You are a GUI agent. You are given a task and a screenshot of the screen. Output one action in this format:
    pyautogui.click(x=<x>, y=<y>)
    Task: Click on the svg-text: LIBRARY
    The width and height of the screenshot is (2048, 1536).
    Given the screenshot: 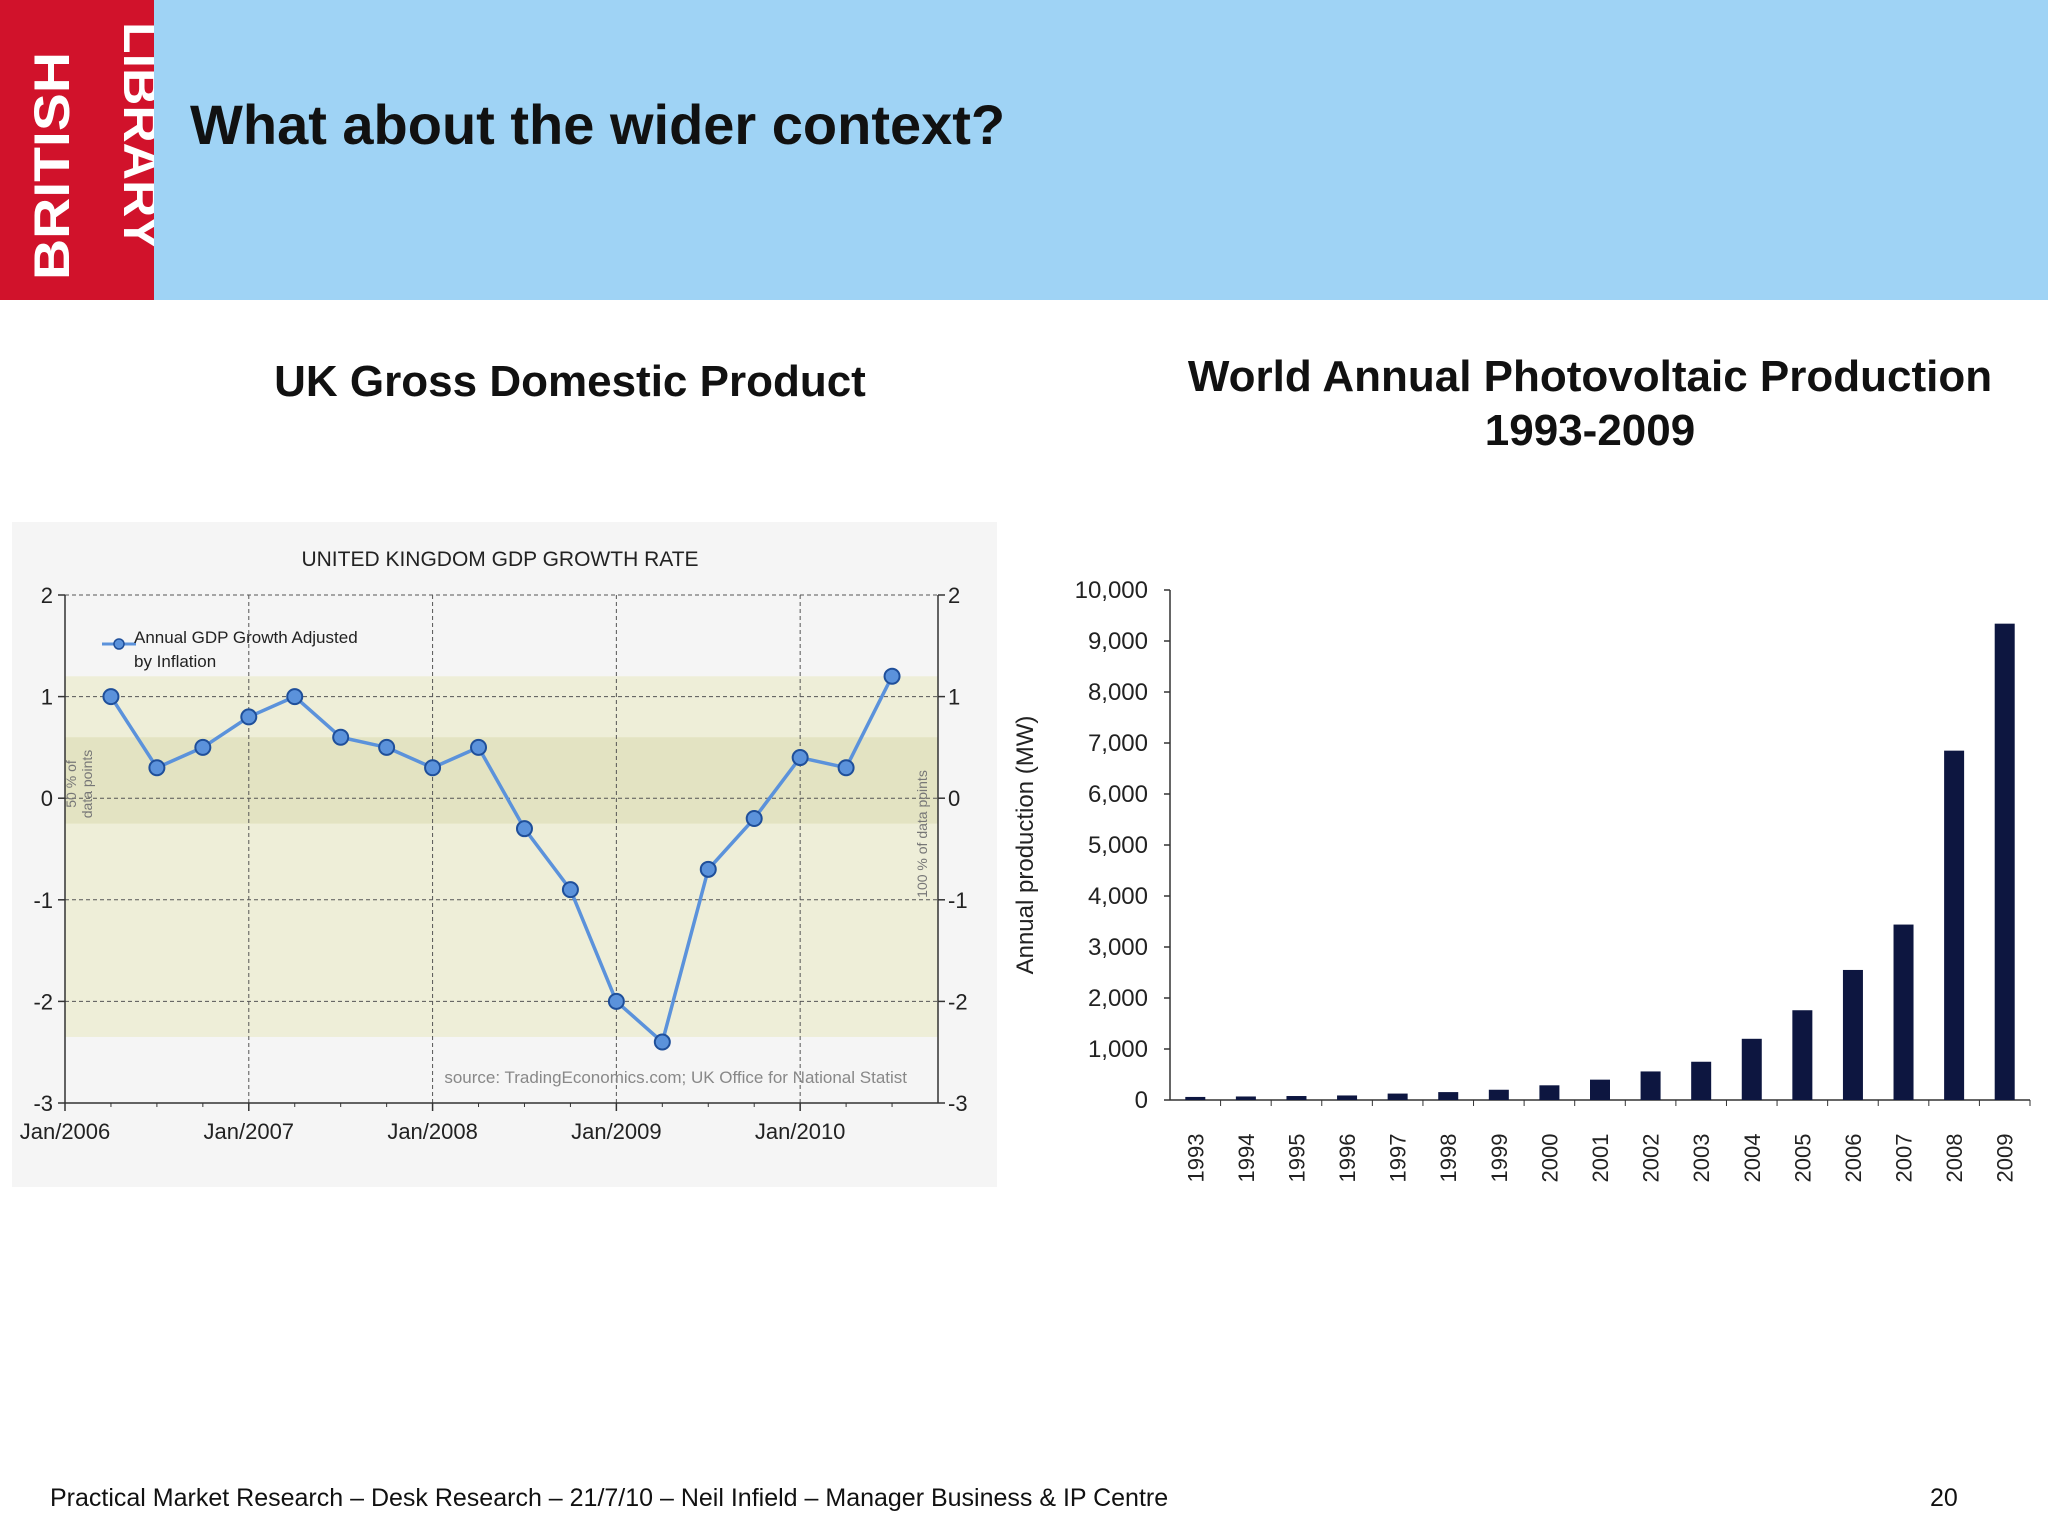 What is the action you would take?
    pyautogui.click(x=133, y=136)
    